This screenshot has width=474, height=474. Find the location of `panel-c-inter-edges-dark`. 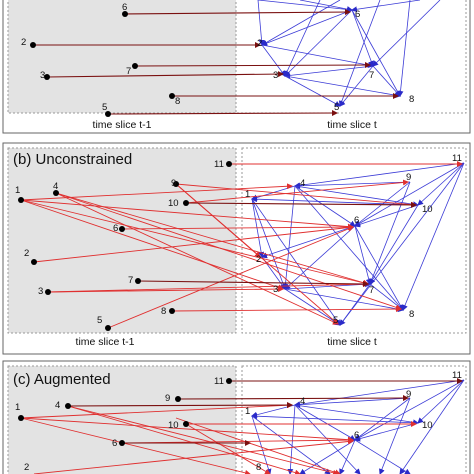

panel-c-inter-edges-dark is located at coordinates (265, 412).